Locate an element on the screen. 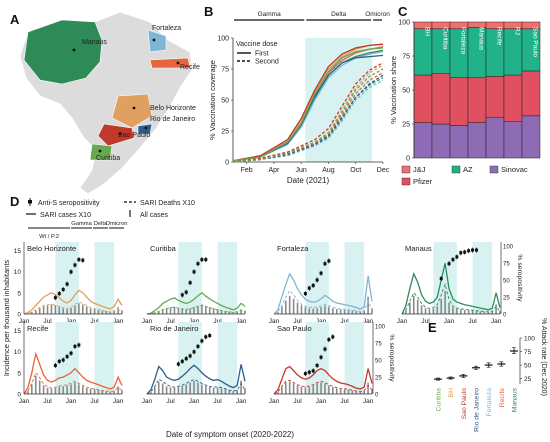 This screenshot has height=442, width=550. legend-title: Vaccine dose is located at coordinates (257, 44).